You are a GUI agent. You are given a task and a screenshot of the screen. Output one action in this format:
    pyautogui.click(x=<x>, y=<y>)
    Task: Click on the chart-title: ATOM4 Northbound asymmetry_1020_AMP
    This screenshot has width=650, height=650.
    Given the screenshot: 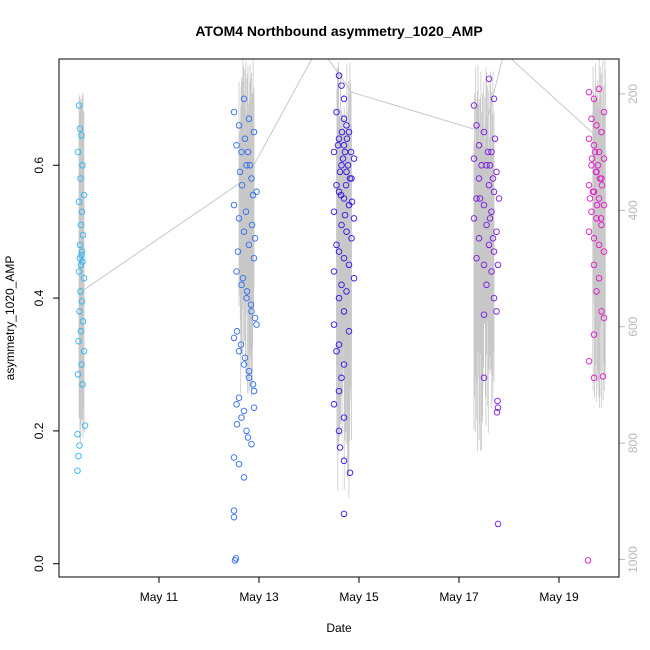 What is the action you would take?
    pyautogui.click(x=338, y=31)
    